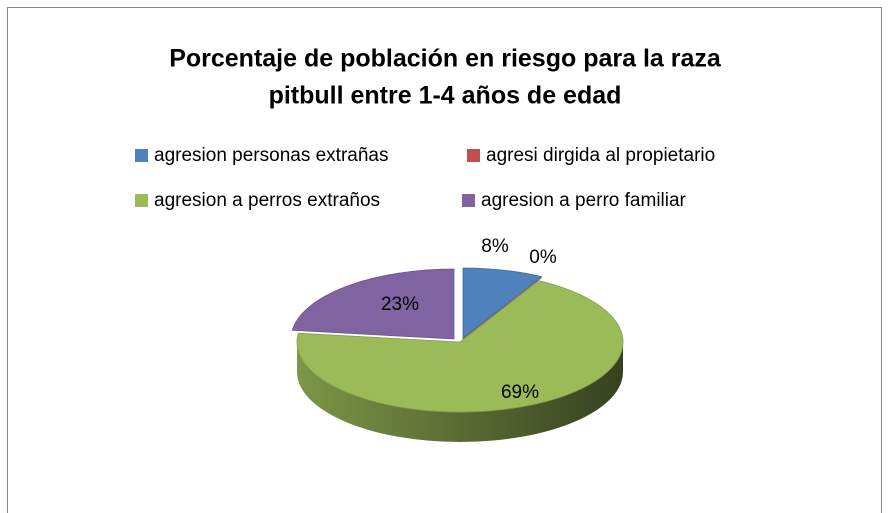 The image size is (890, 513). I want to click on pie-sides, so click(460, 392).